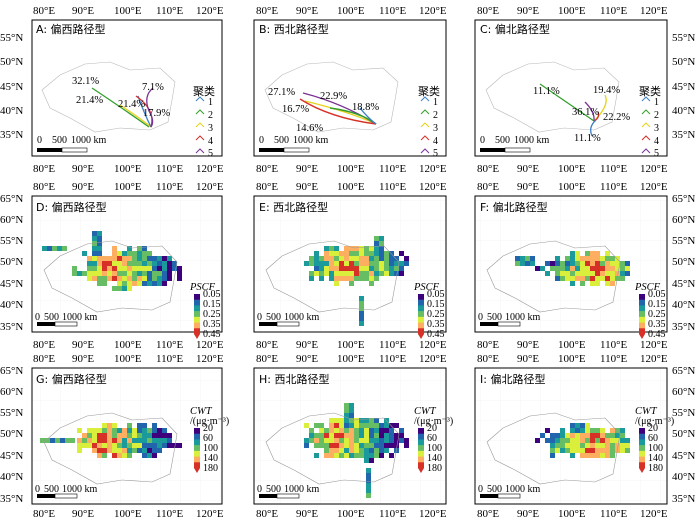 The width and height of the screenshot is (700, 518). What do you see at coordinates (11, 456) in the screenshot?
I see `svg-text: 45°N` at bounding box center [11, 456].